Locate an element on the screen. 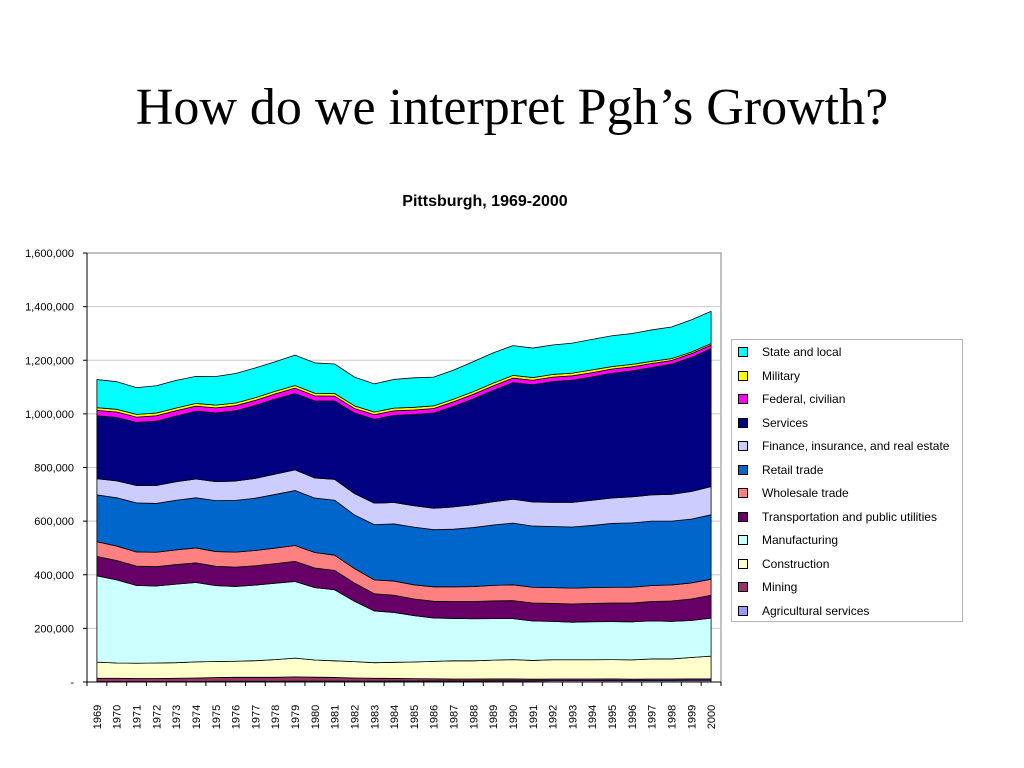 The image size is (1024, 768). x-tick-label: 1992 is located at coordinates (554, 717).